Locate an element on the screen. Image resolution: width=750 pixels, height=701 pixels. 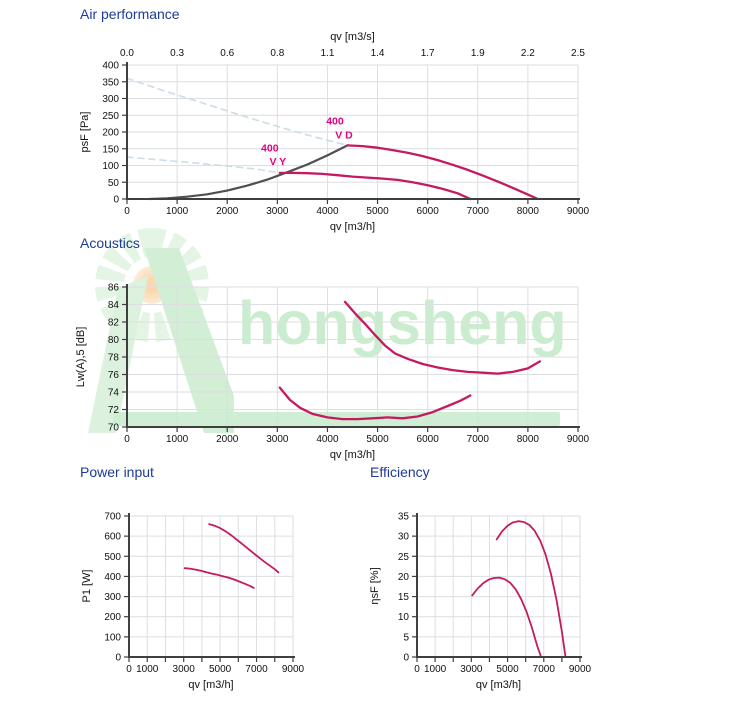
svg-text: Lw(A),5 [dB] is located at coordinates (81, 357).